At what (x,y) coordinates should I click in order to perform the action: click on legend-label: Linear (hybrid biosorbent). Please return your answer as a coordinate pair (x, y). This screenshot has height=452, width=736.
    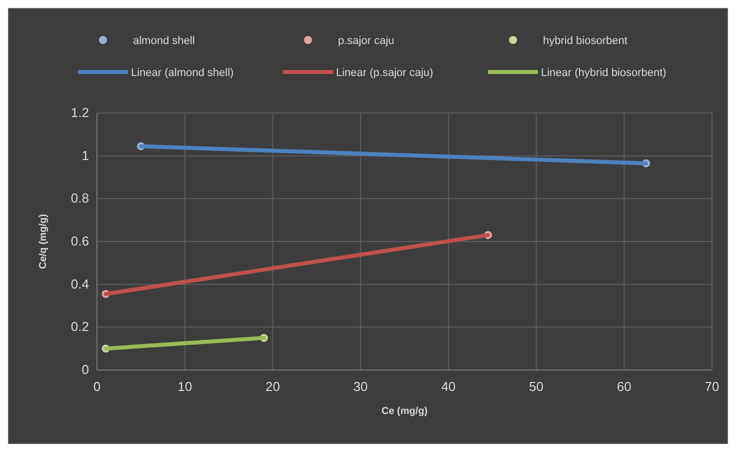
    Looking at the image, I should click on (603, 73).